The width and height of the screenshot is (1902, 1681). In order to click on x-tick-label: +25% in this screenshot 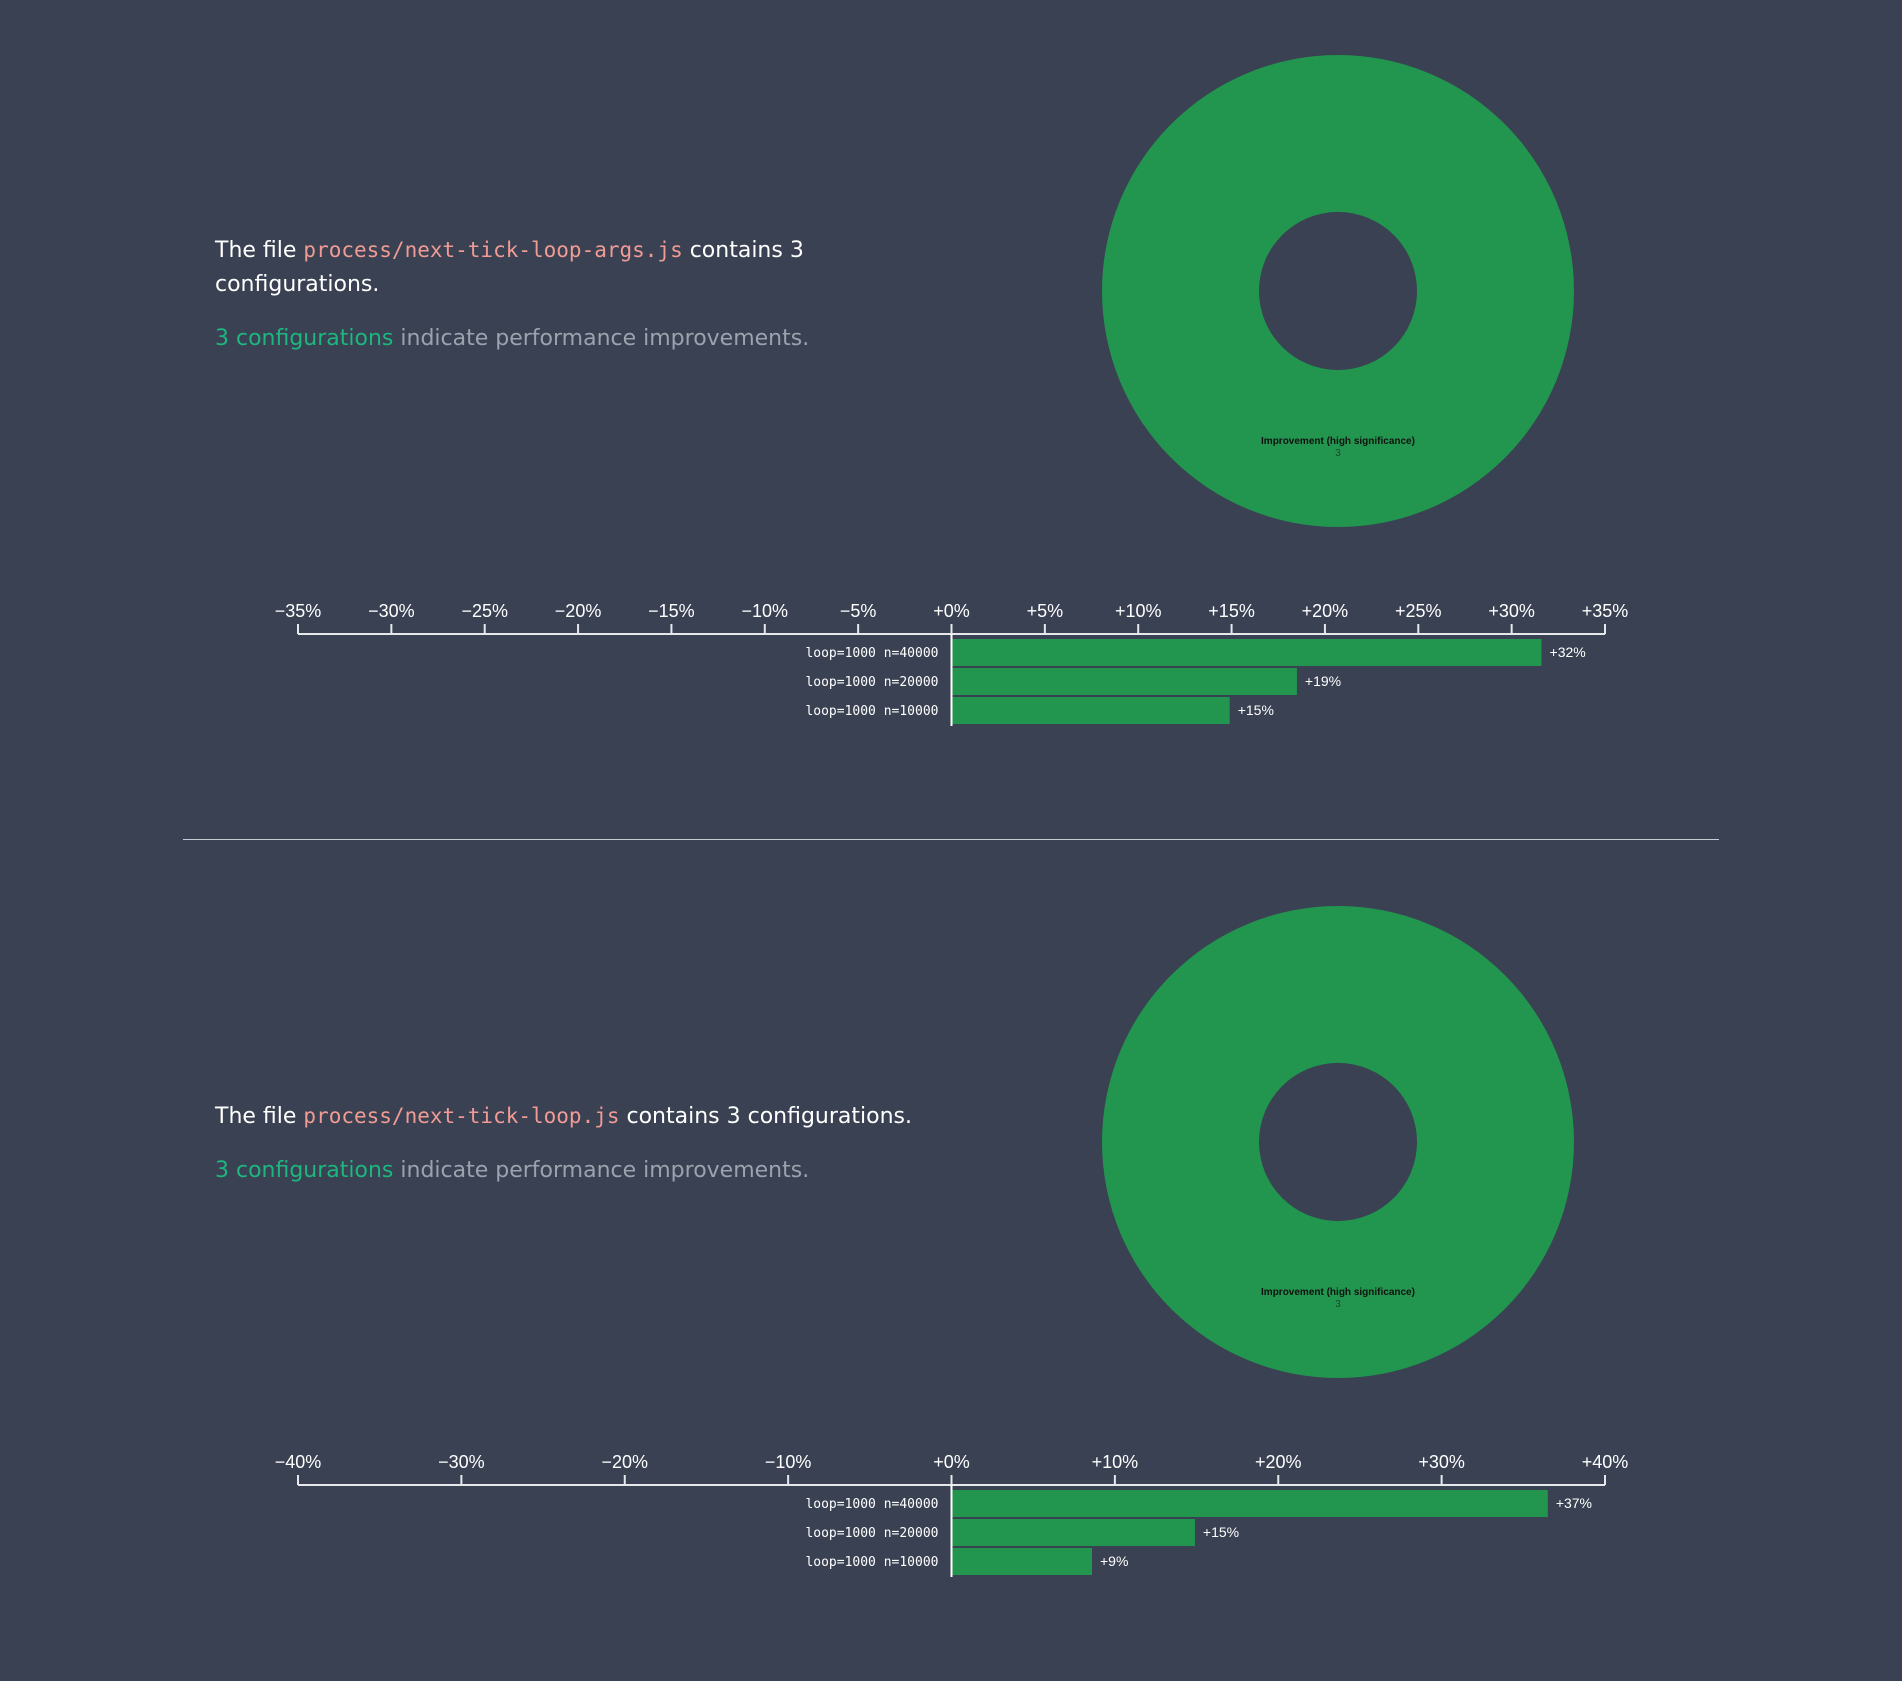, I will do `click(1418, 611)`.